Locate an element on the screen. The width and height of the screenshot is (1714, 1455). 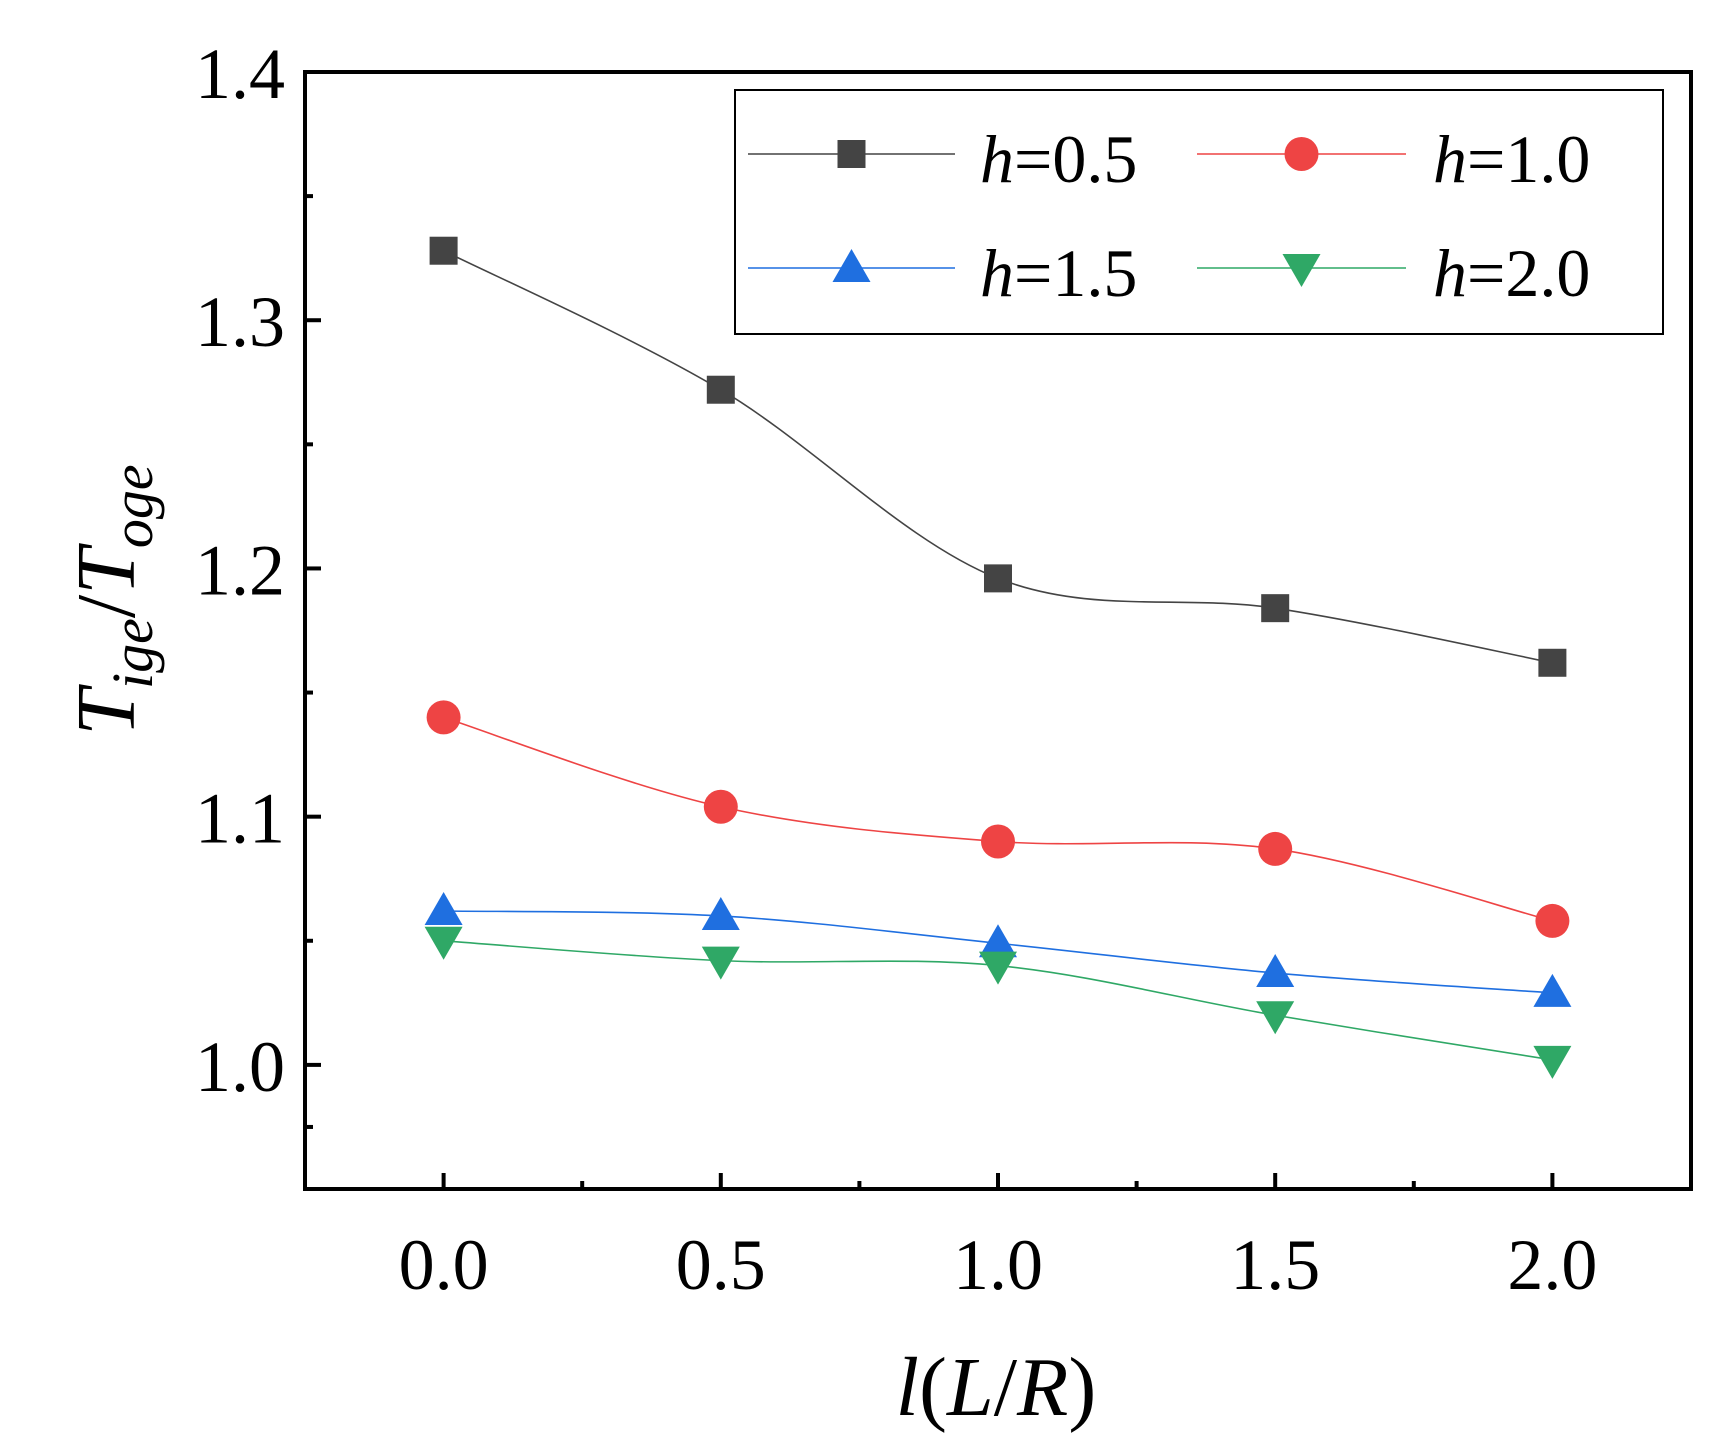
y-tick-label: 1.1 is located at coordinates (240, 819).